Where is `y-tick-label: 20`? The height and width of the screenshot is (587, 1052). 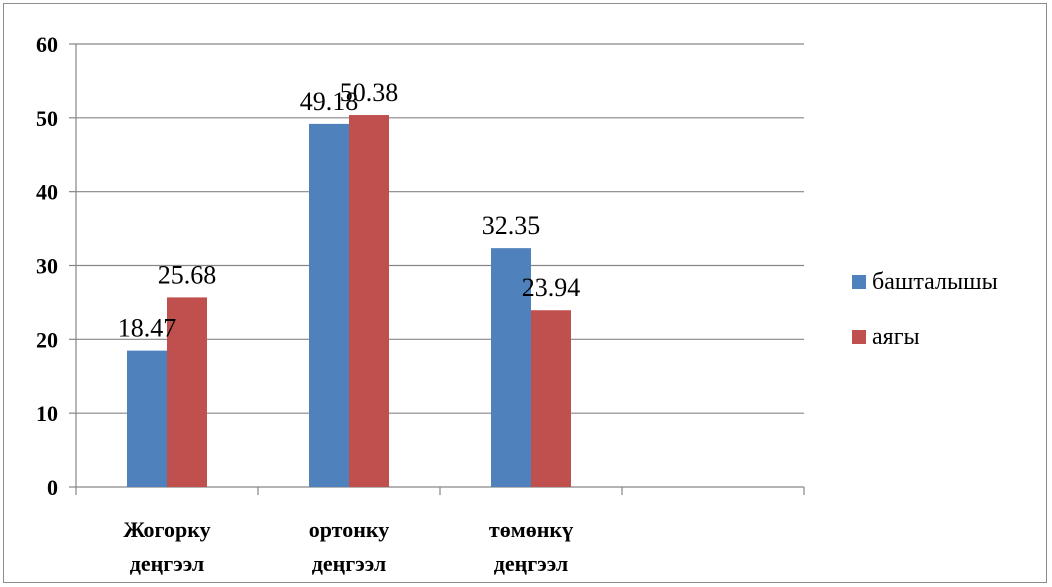
y-tick-label: 20 is located at coordinates (47, 339).